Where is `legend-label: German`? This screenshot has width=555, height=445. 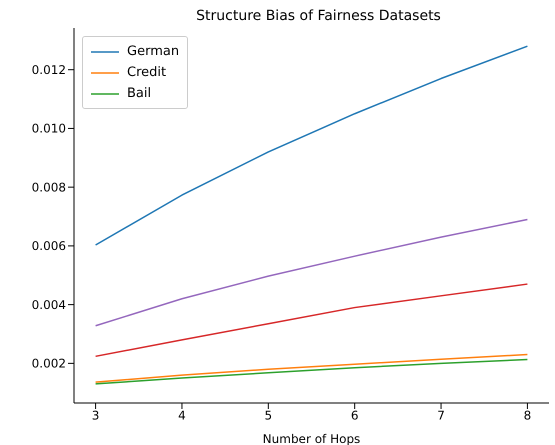 legend-label: German is located at coordinates (153, 51).